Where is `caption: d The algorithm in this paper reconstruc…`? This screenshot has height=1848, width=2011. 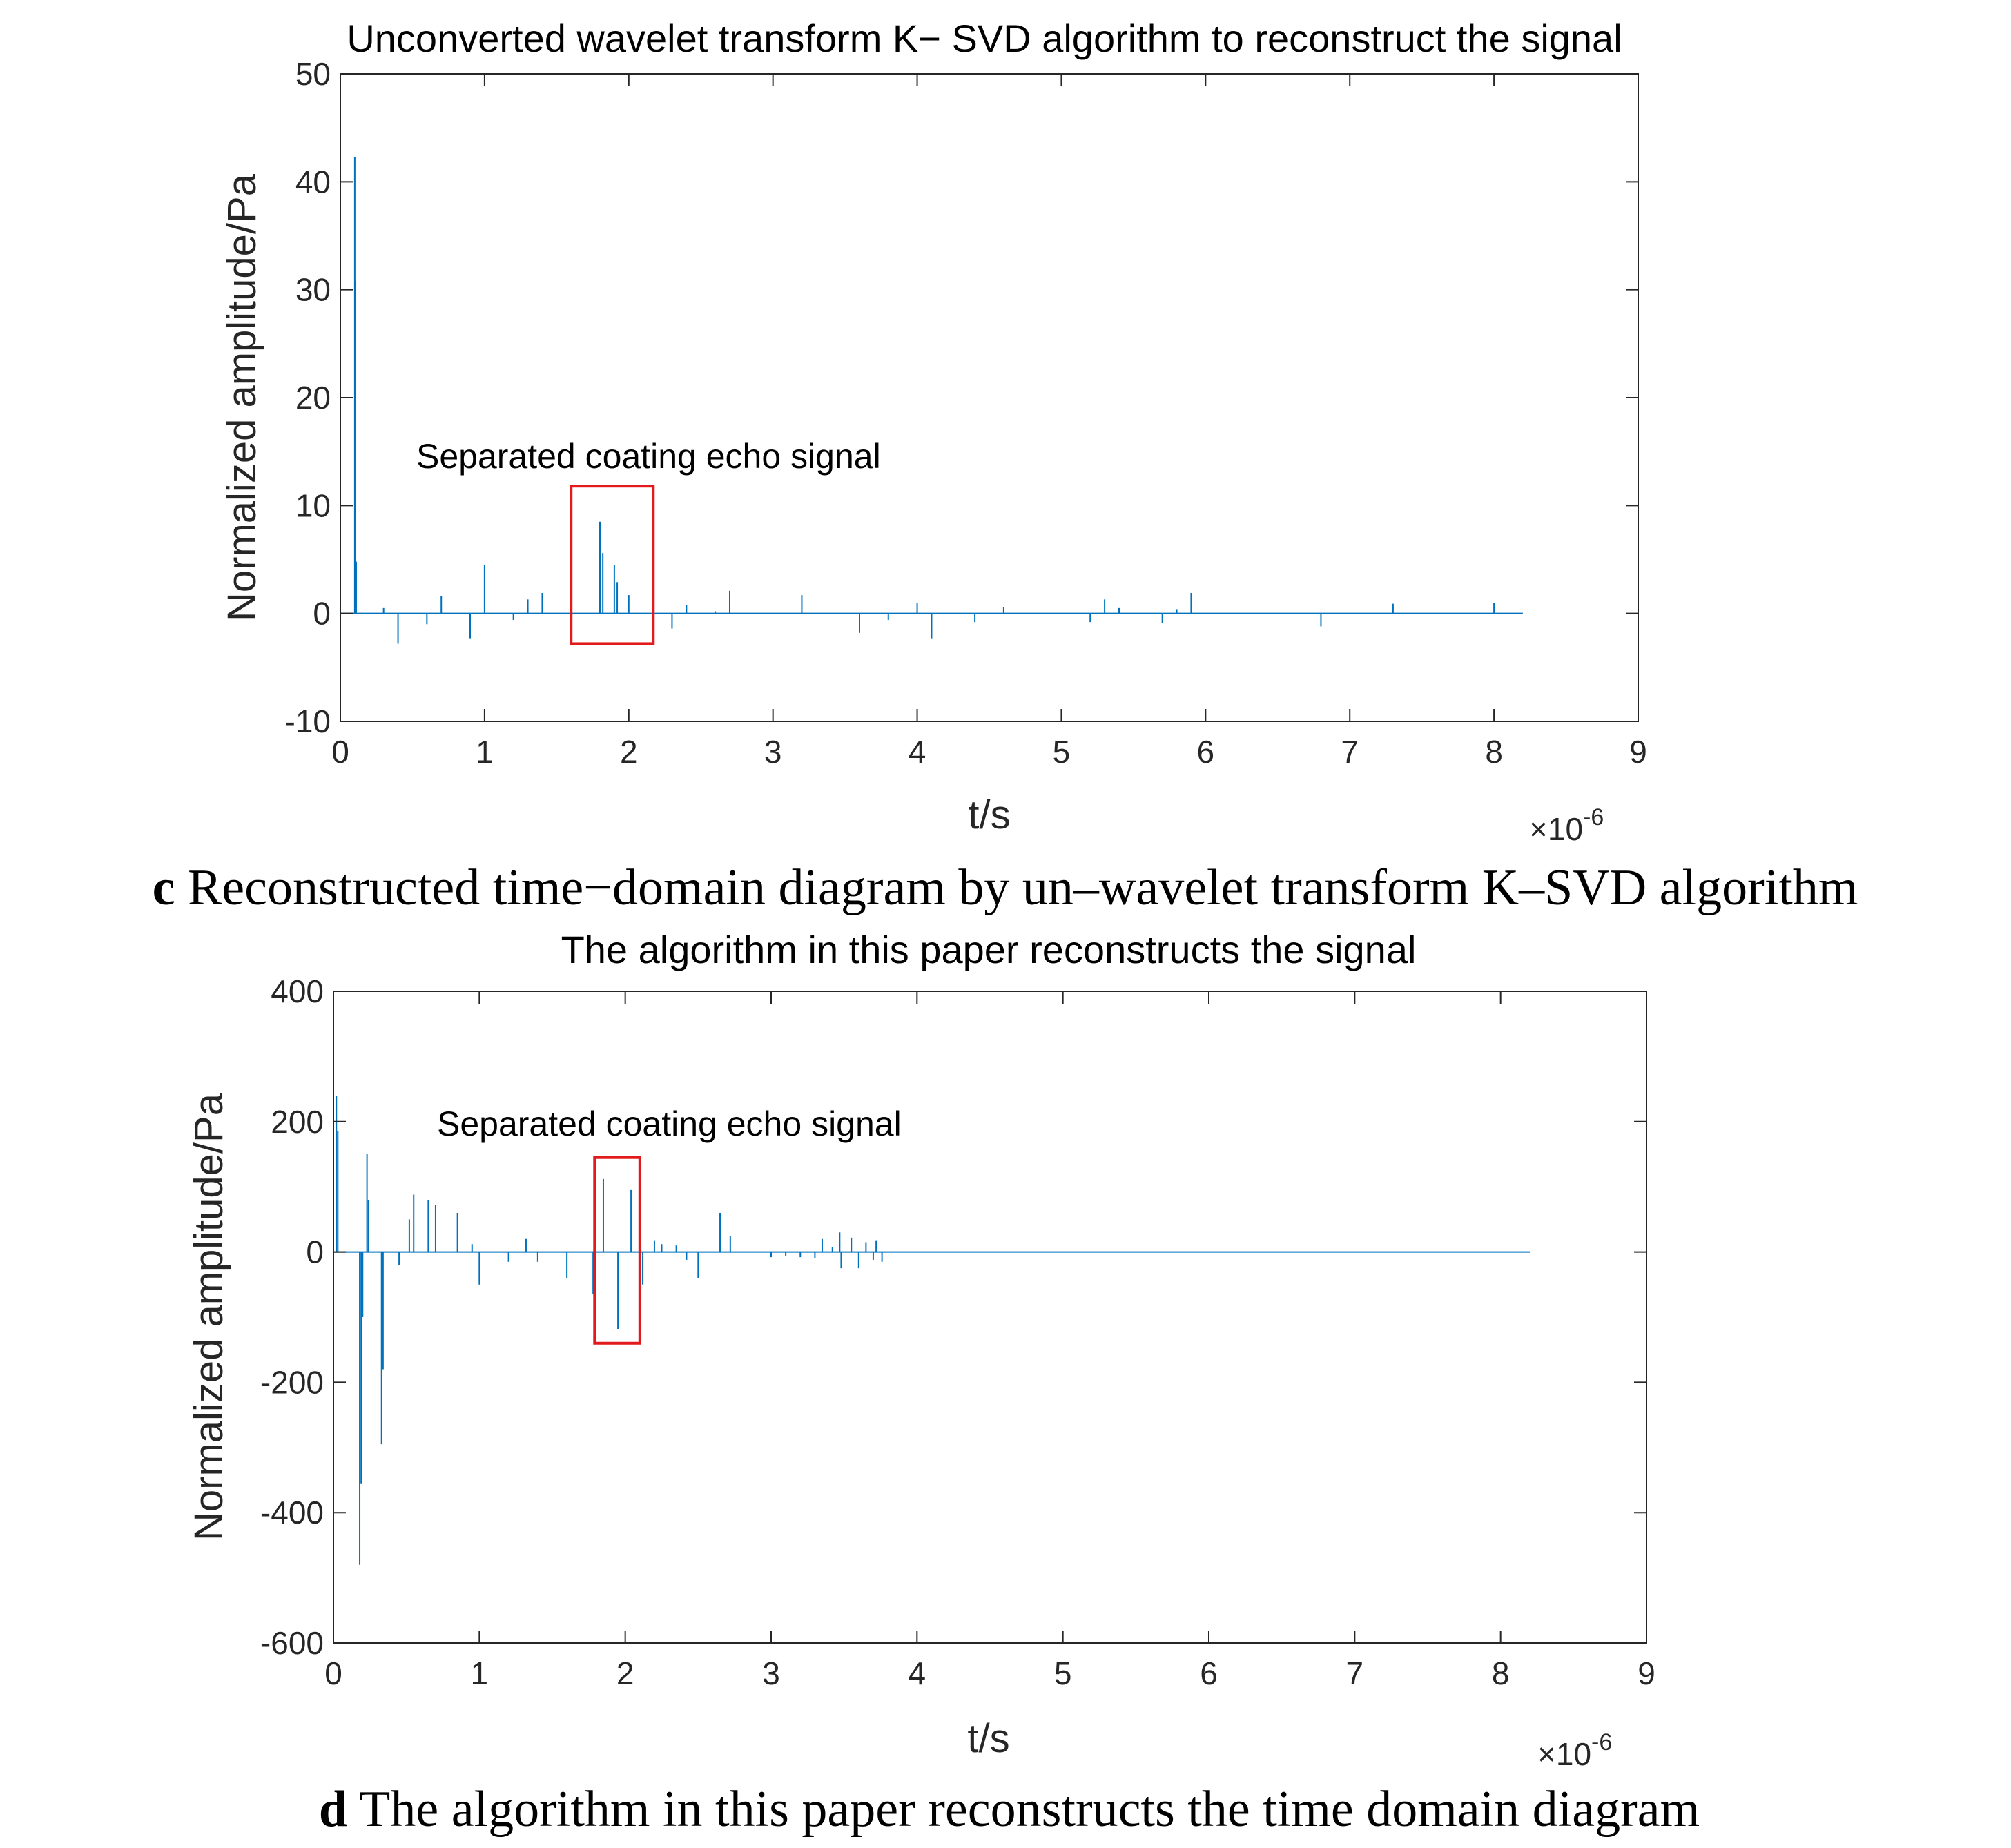
caption: d The algorithm in this paper reconstruc… is located at coordinates (1009, 1810).